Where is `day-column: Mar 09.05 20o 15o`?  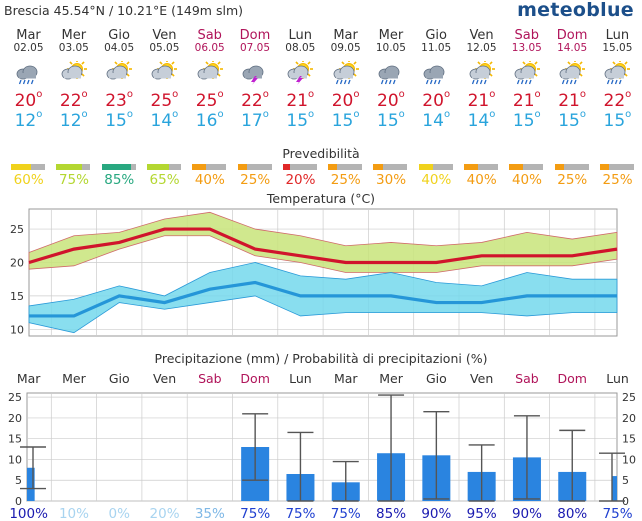 day-column: Mar 09.05 20o 15o is located at coordinates (345, 80).